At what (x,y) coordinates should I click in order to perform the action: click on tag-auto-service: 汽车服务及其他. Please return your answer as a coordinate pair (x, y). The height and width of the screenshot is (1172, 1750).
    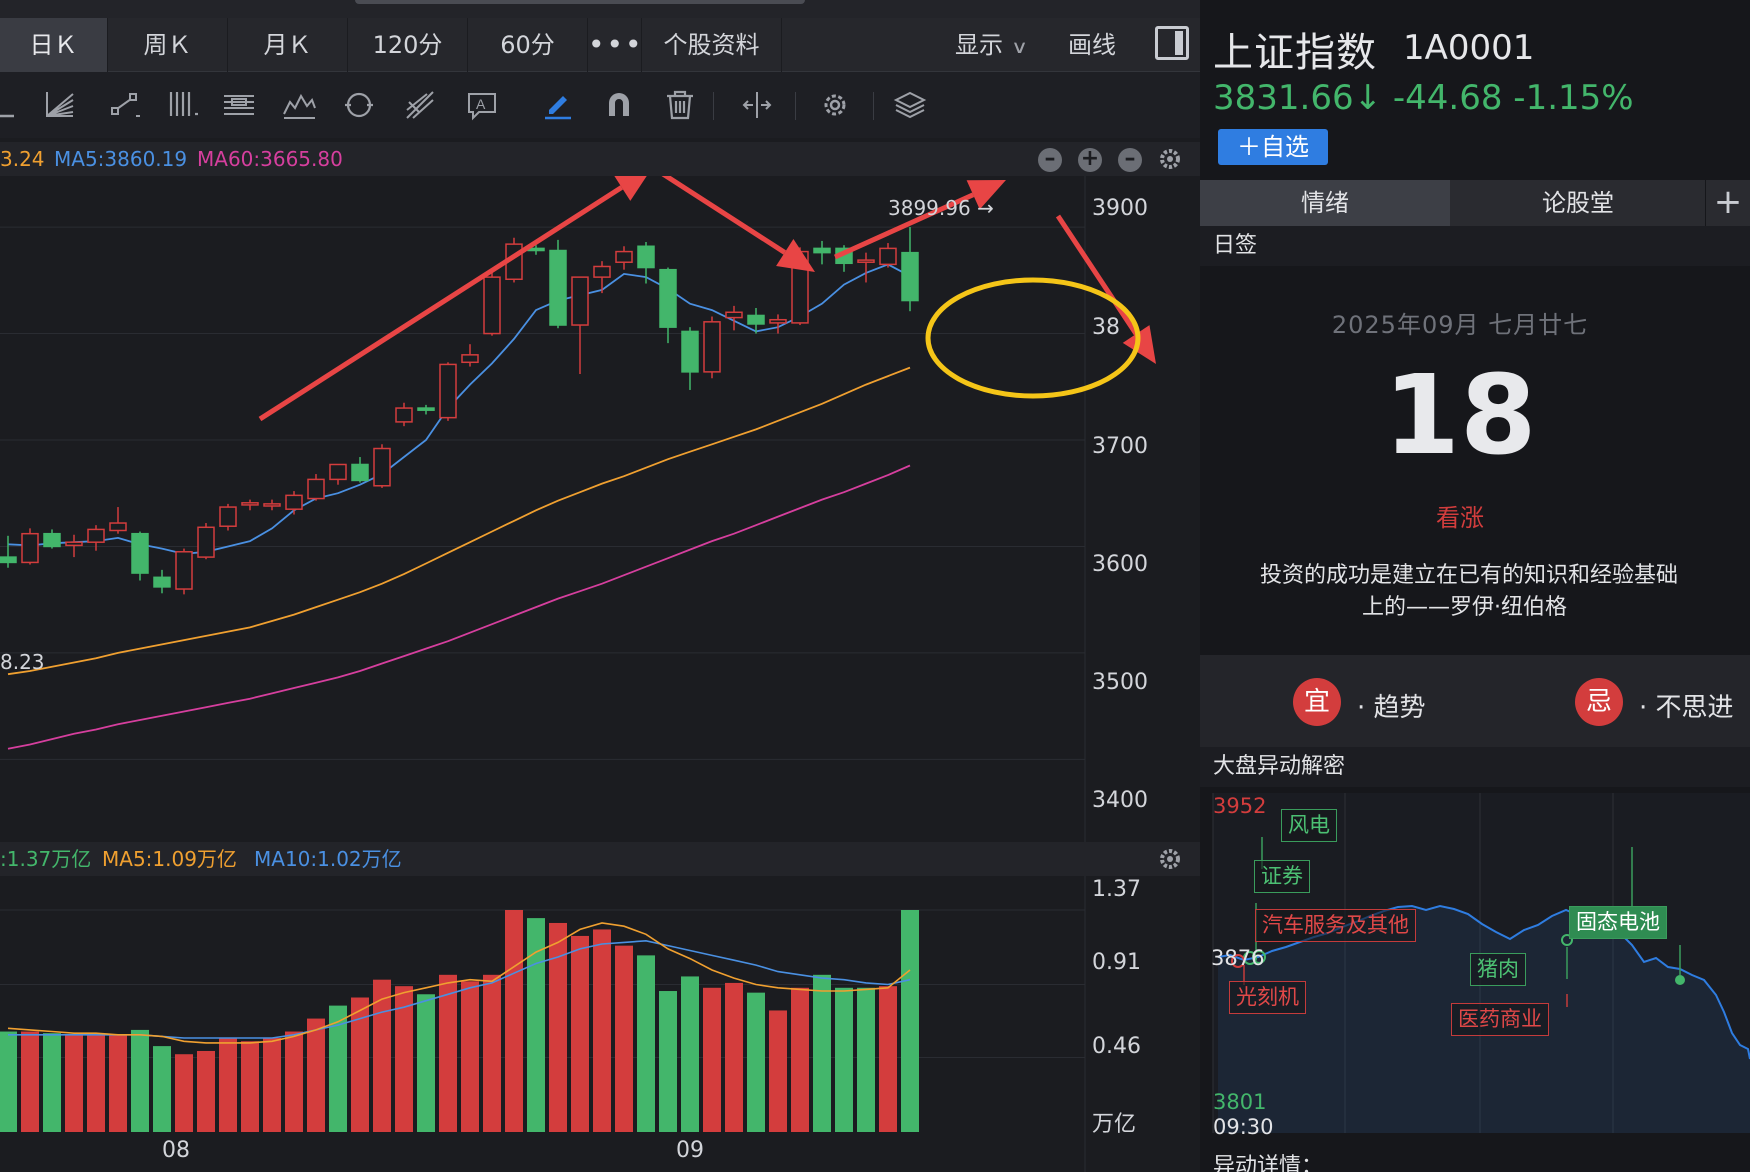
    Looking at the image, I should click on (1335, 925).